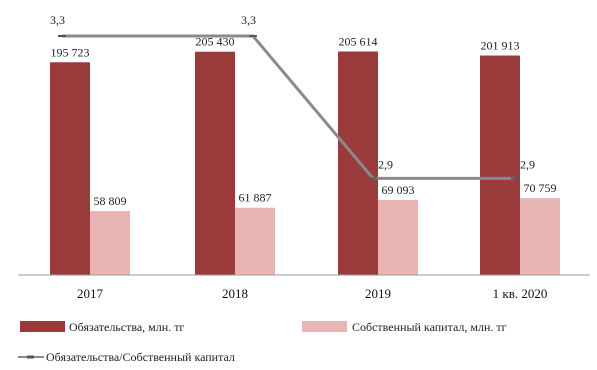 This screenshot has width=597, height=370. Describe the element at coordinates (540, 188) in the screenshot. I see `data-label-equity: 70 759` at that location.